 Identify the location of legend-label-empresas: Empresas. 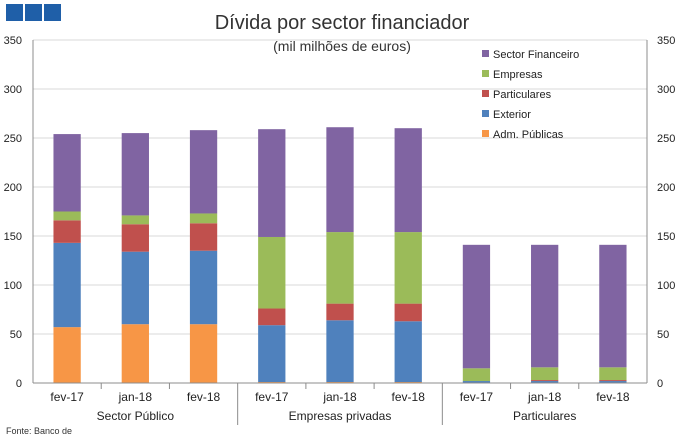
(518, 75).